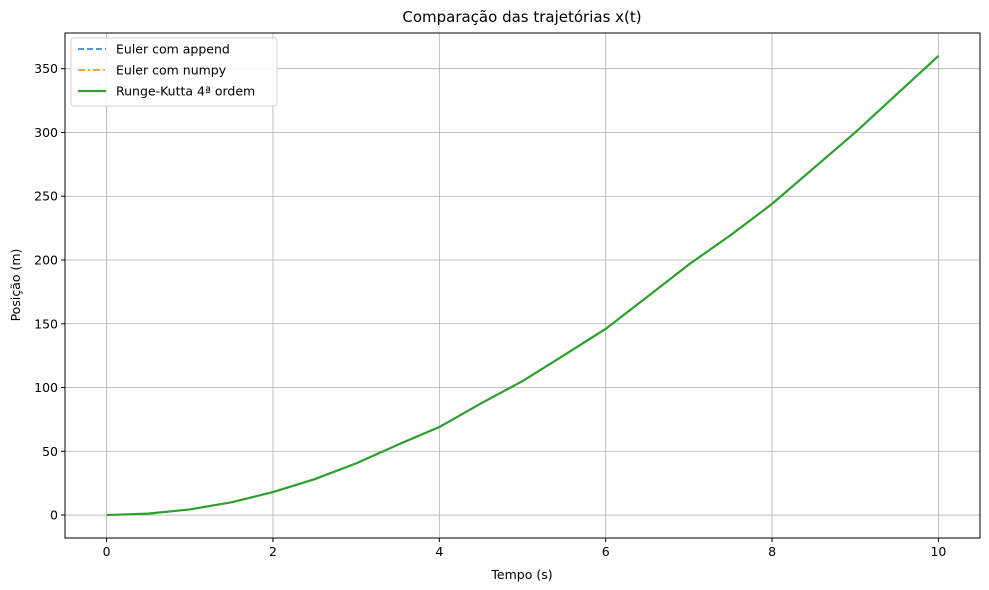 This screenshot has width=989, height=590. I want to click on y-tick-label: 300, so click(46, 132).